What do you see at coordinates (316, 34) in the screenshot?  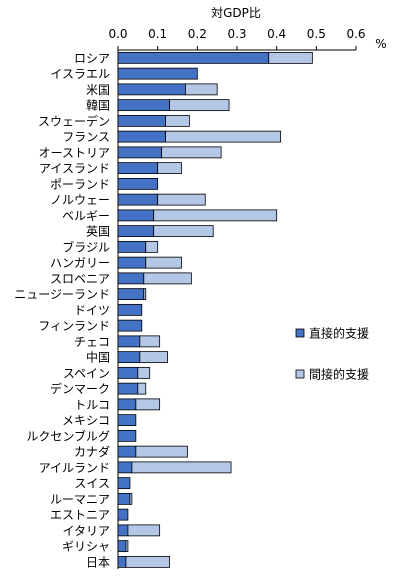 I see `x-tick-label: 0.5` at bounding box center [316, 34].